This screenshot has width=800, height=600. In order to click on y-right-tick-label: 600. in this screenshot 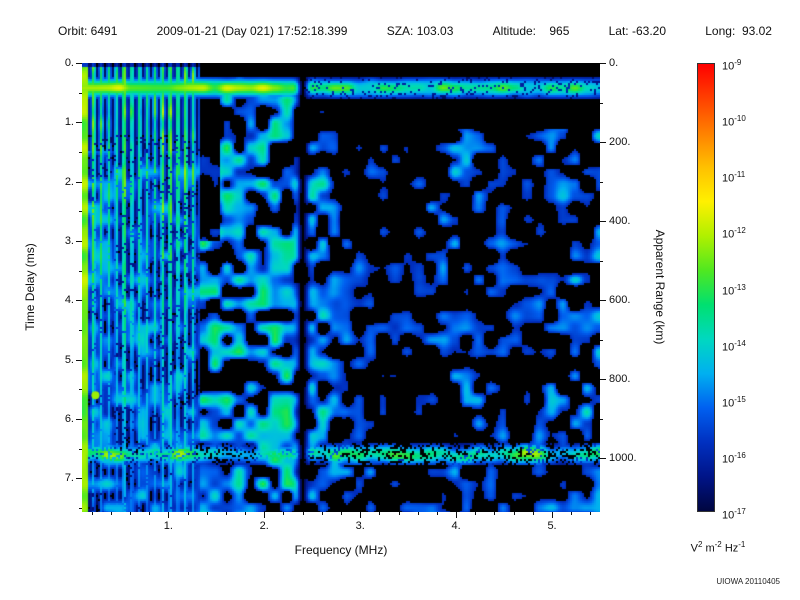, I will do `click(620, 300)`.